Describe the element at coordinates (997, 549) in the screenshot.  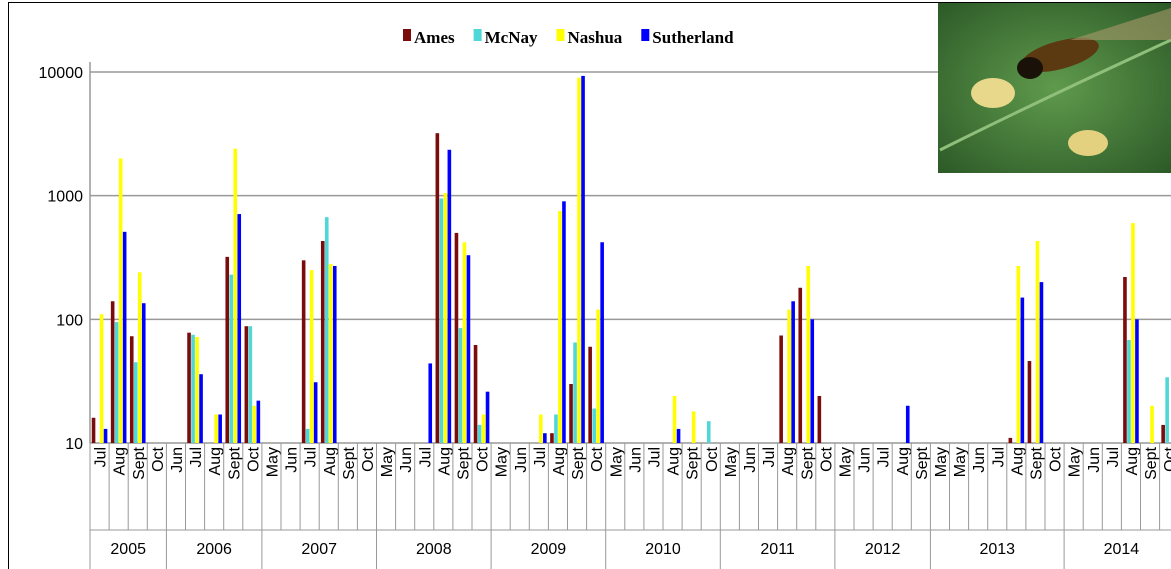
I see `year-label: 2013` at that location.